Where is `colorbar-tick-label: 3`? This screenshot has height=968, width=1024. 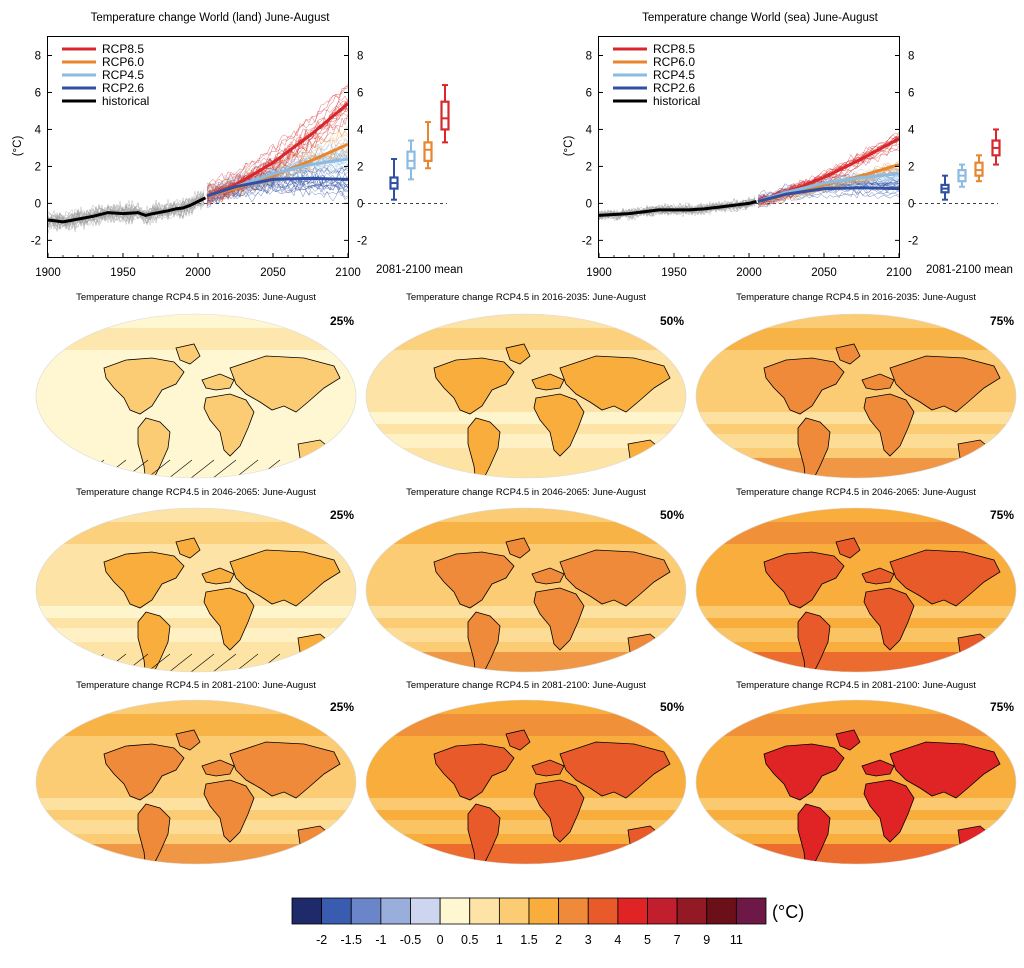
colorbar-tick-label: 3 is located at coordinates (588, 940).